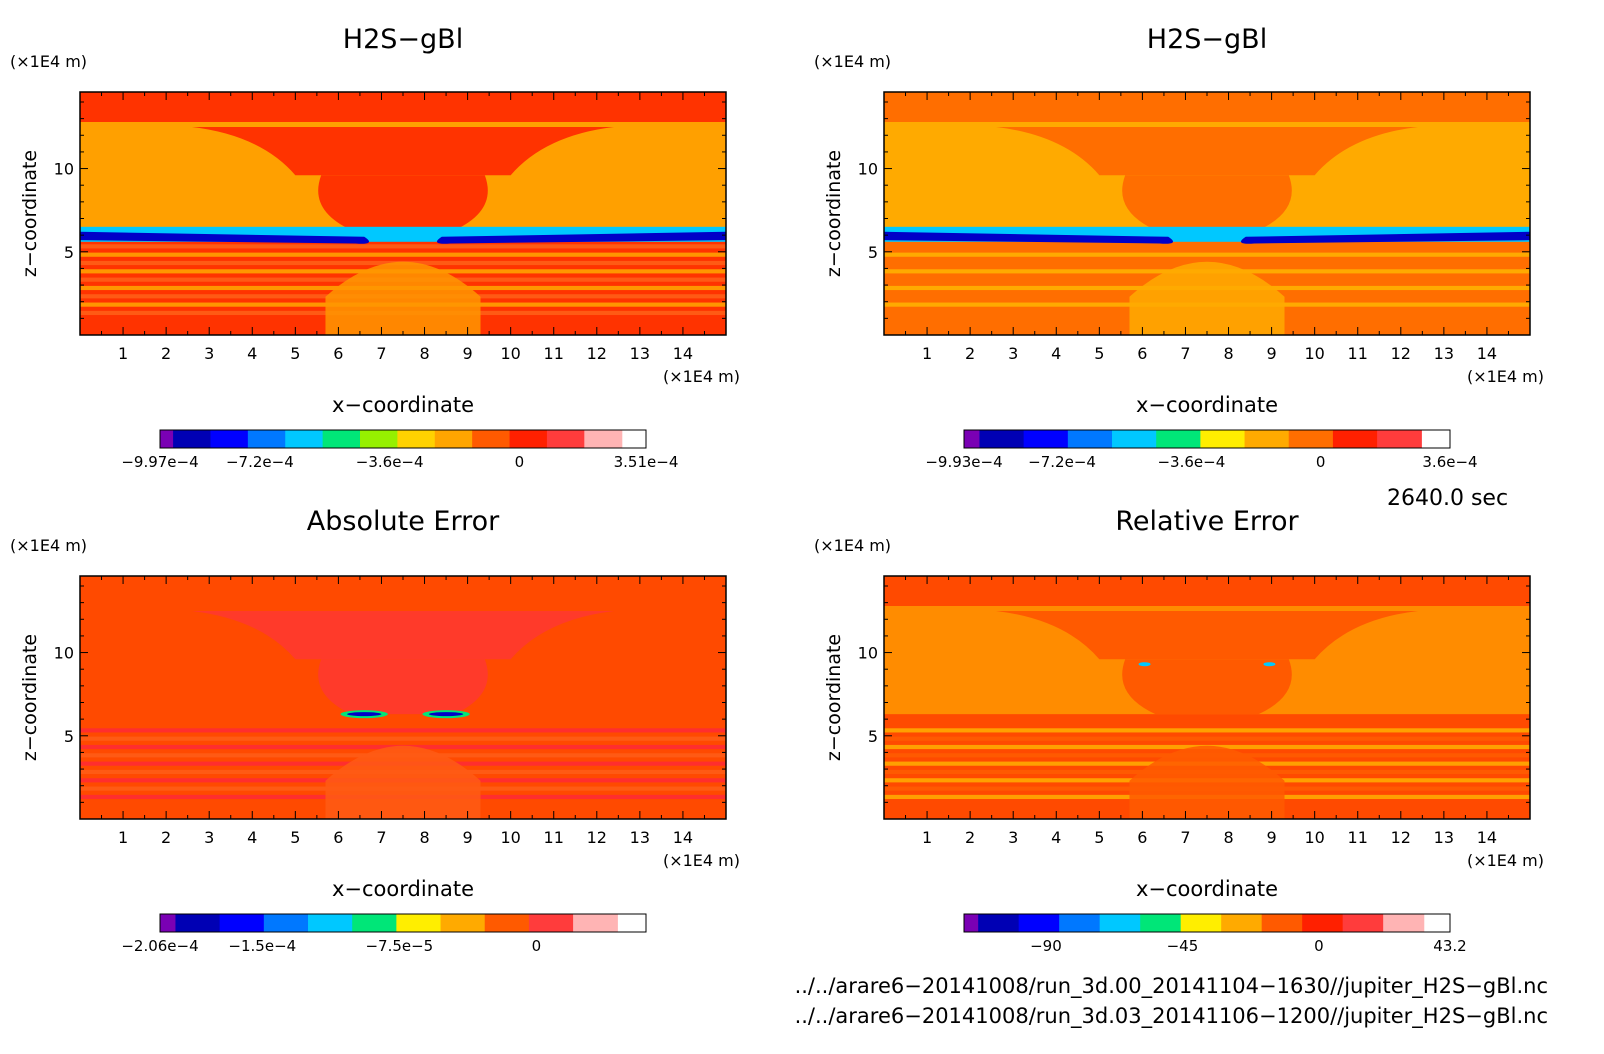 The width and height of the screenshot is (1604, 1054). Describe the element at coordinates (1099, 353) in the screenshot. I see `x-tick-label: 5` at that location.